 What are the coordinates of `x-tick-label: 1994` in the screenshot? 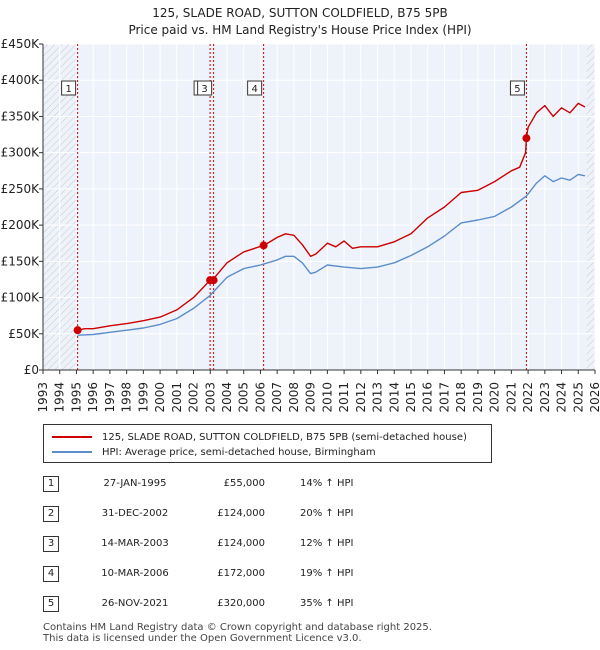 It's located at (60, 397).